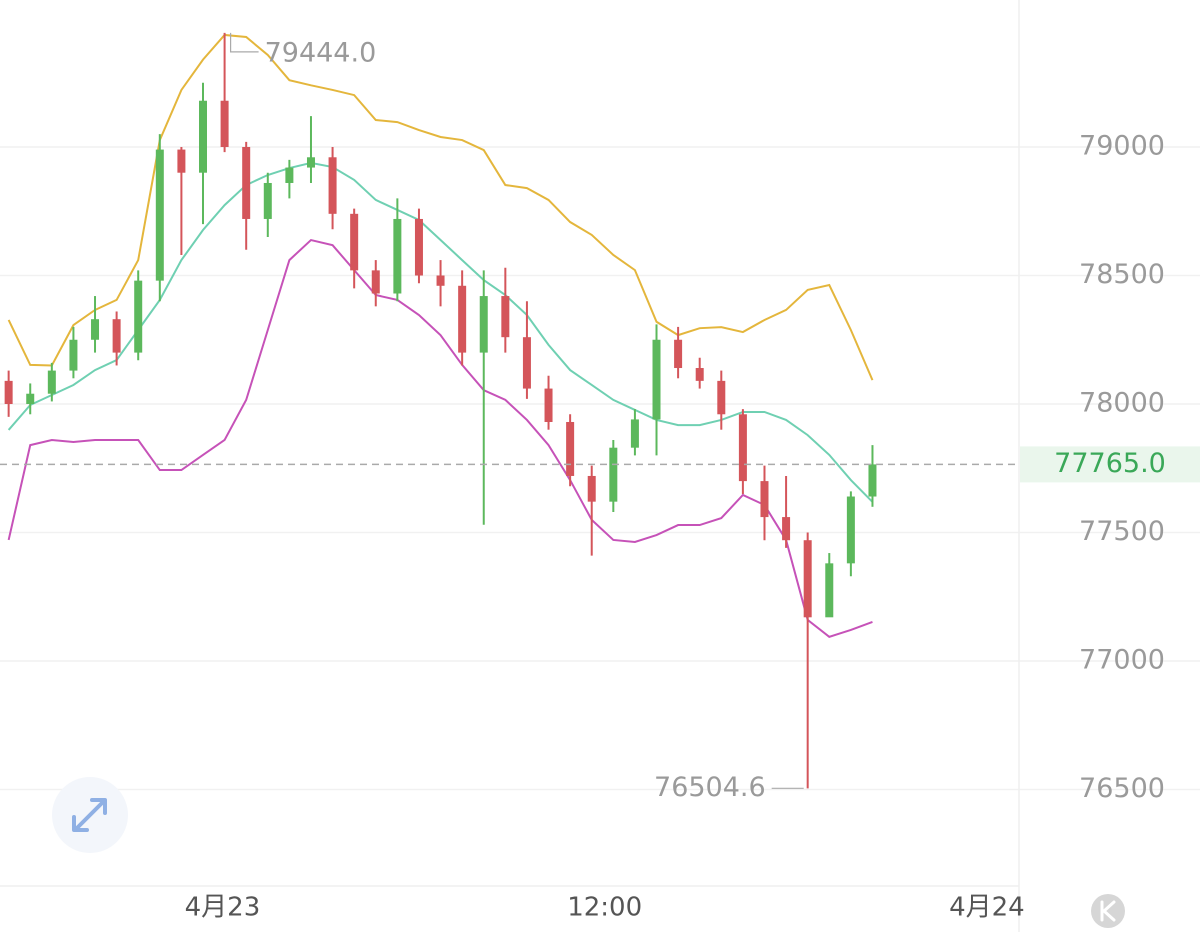 The image size is (1200, 932). What do you see at coordinates (710, 787) in the screenshot?
I see `low-label: 76504.6` at bounding box center [710, 787].